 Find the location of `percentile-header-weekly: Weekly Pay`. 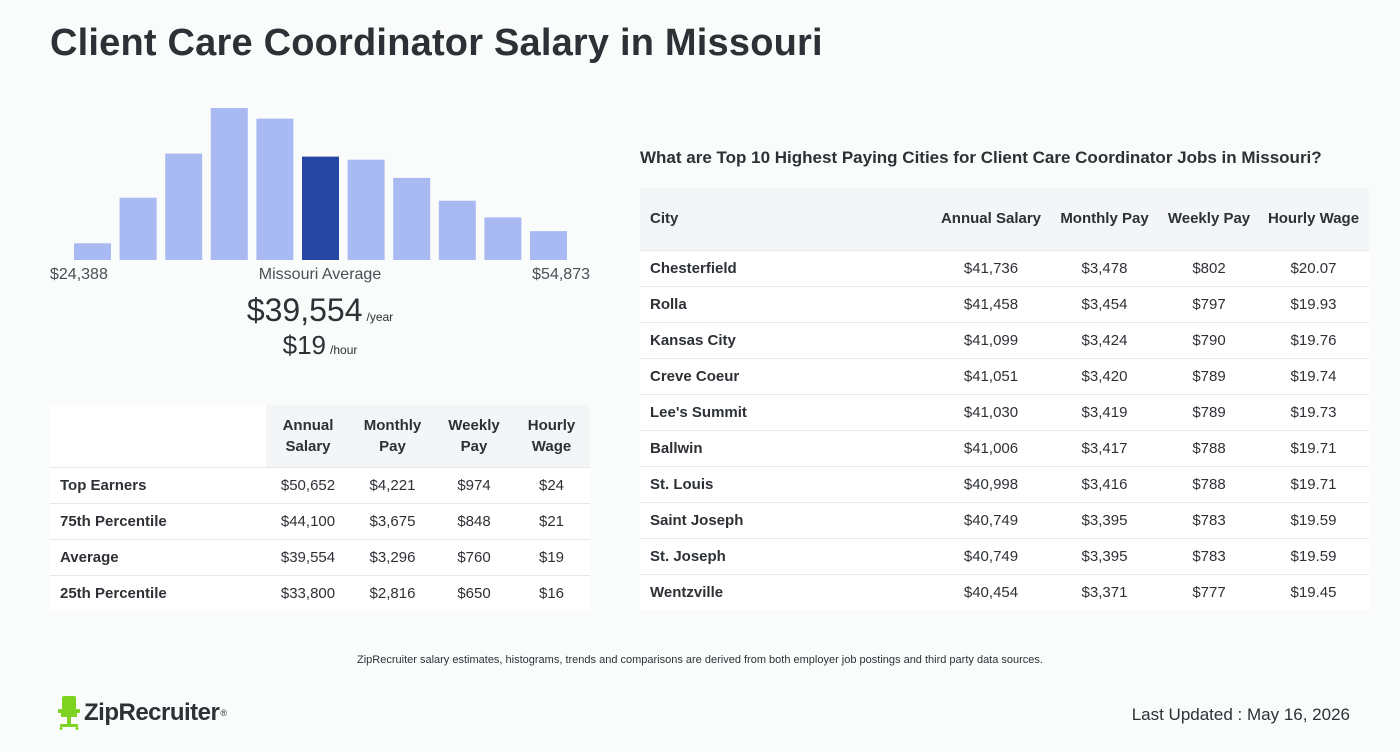

percentile-header-weekly: Weekly Pay is located at coordinates (474, 436).